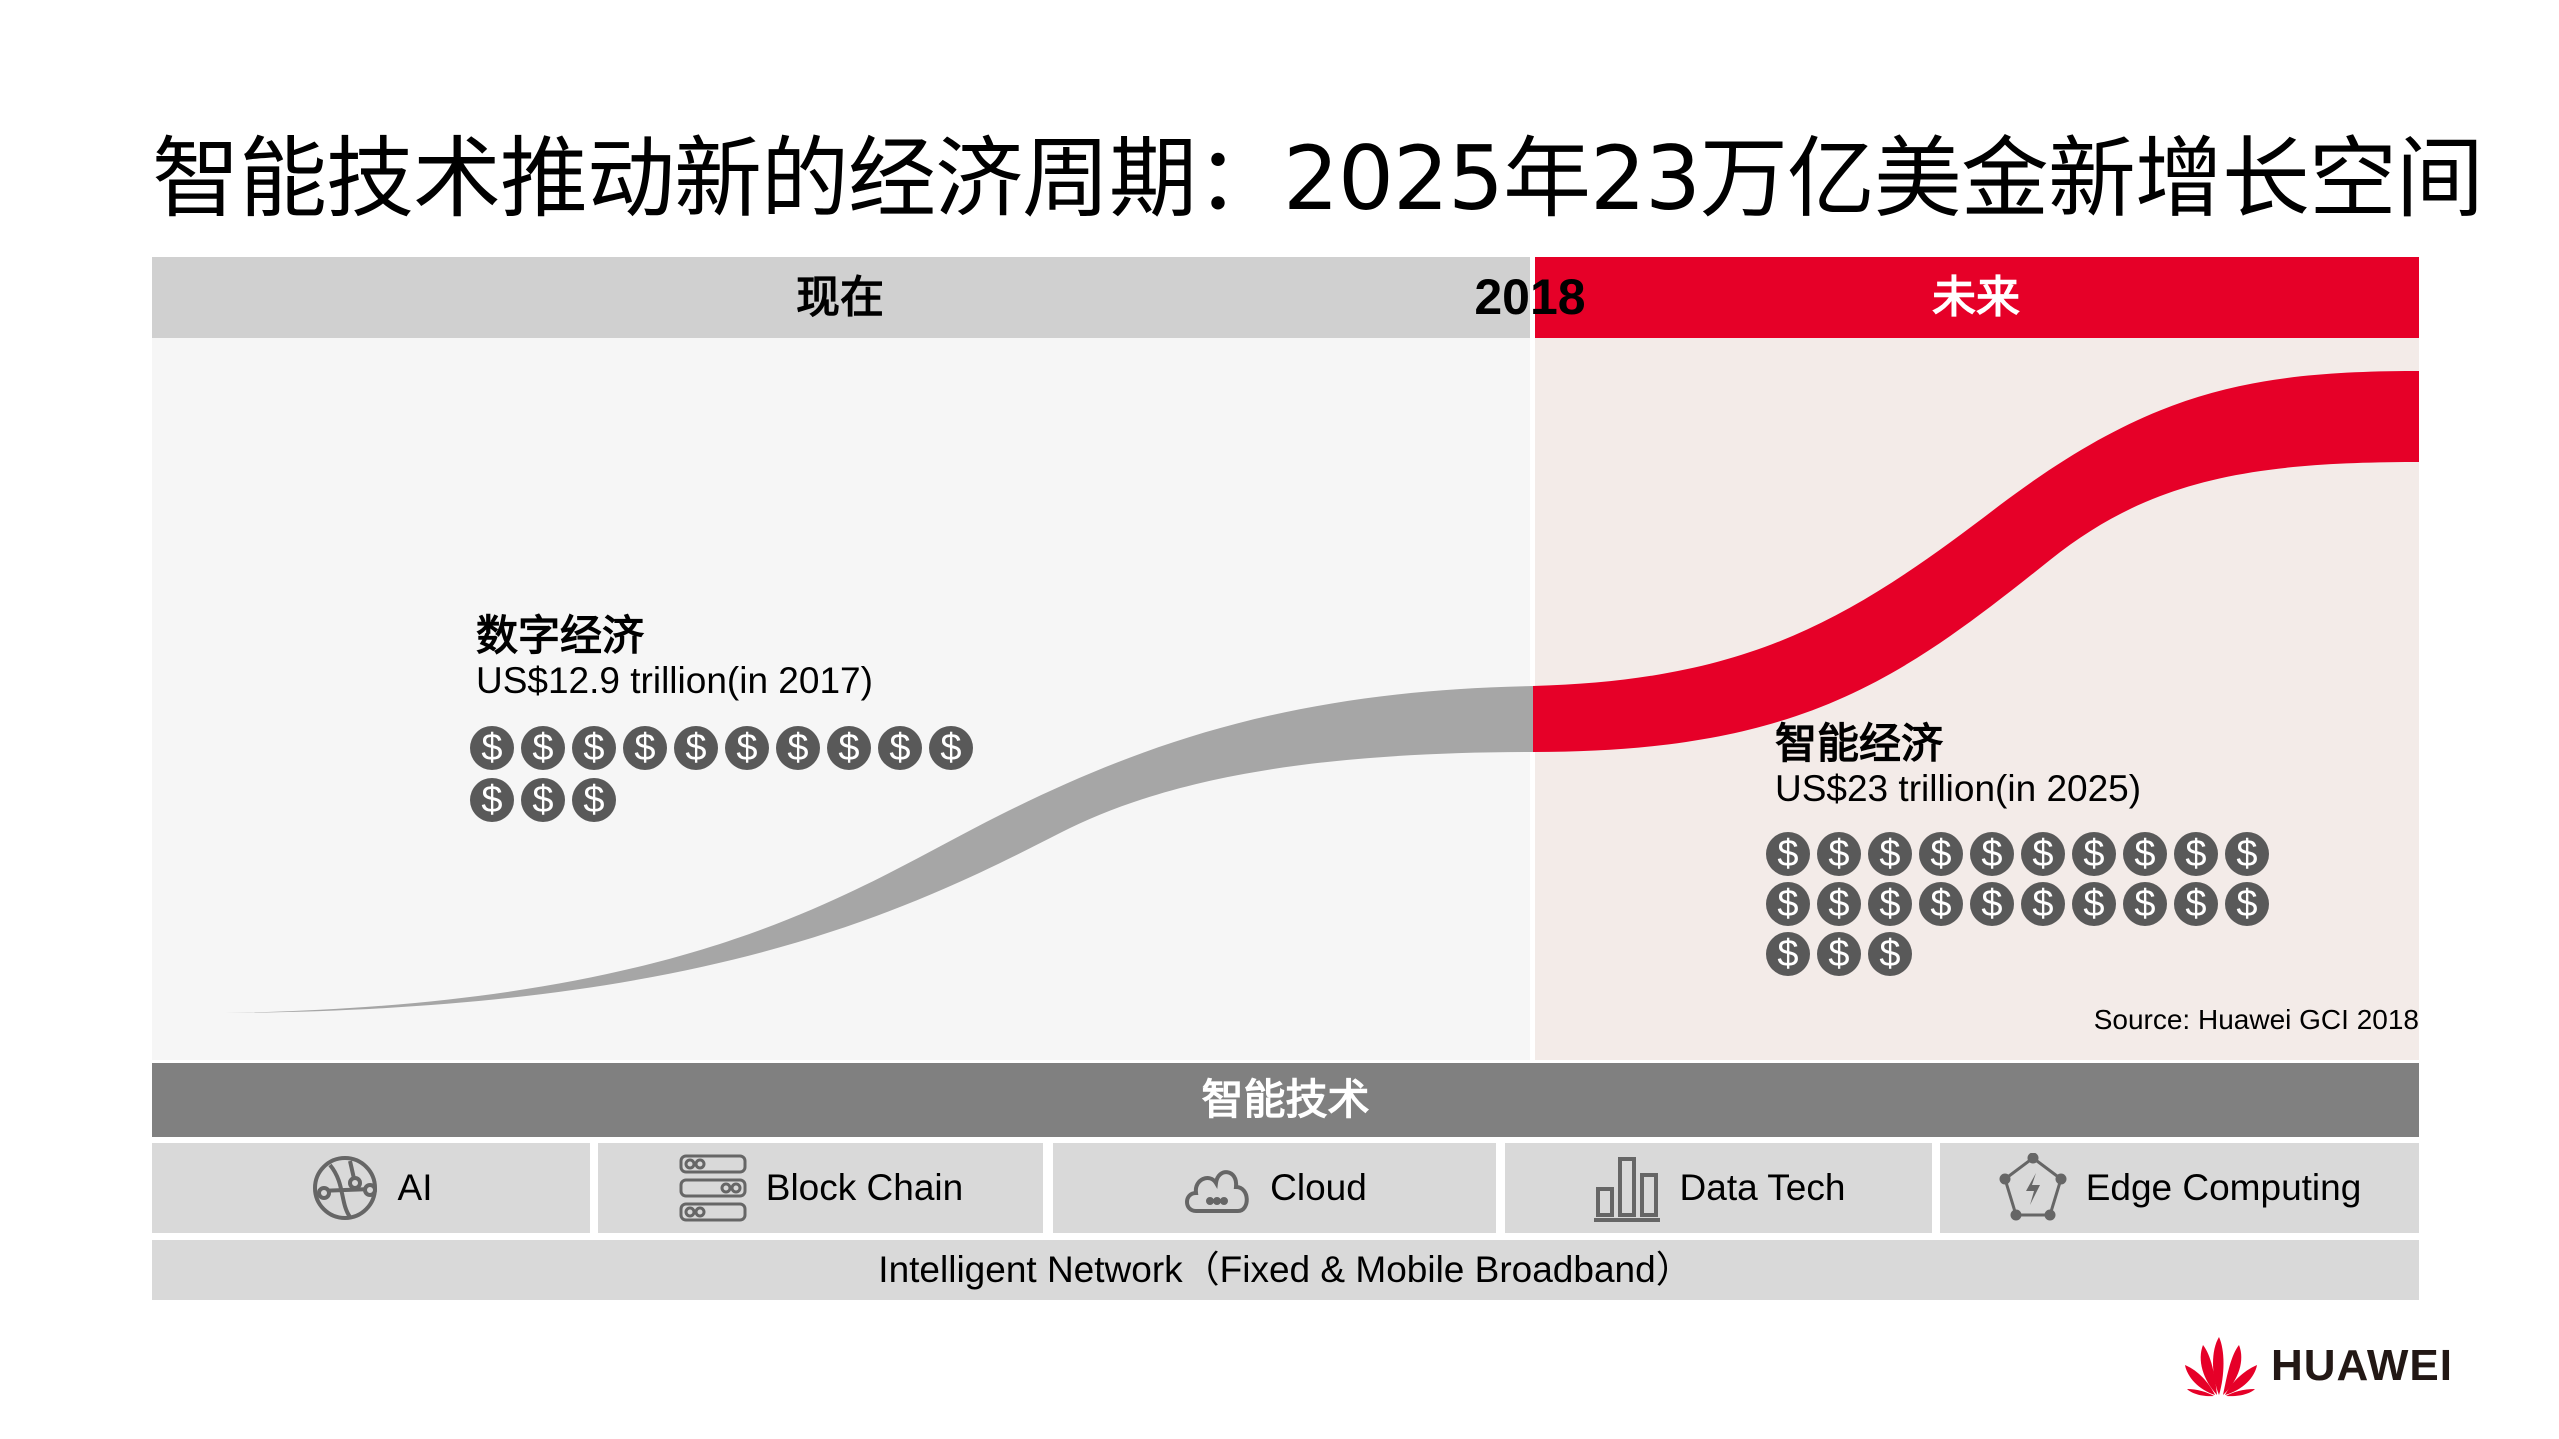 The image size is (2559, 1439). Describe the element at coordinates (1976, 561) in the screenshot. I see `intelligent-economy-curve` at that location.